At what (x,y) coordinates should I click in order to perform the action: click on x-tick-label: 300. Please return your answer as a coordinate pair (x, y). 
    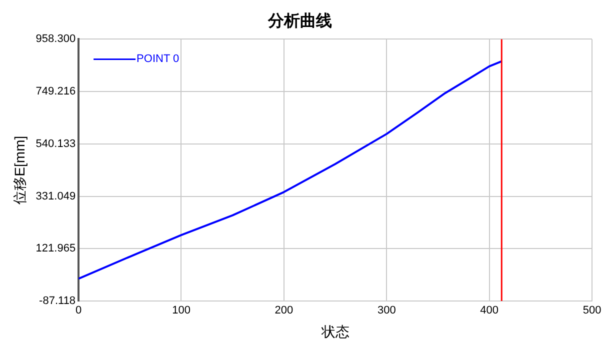
    Looking at the image, I should click on (386, 310).